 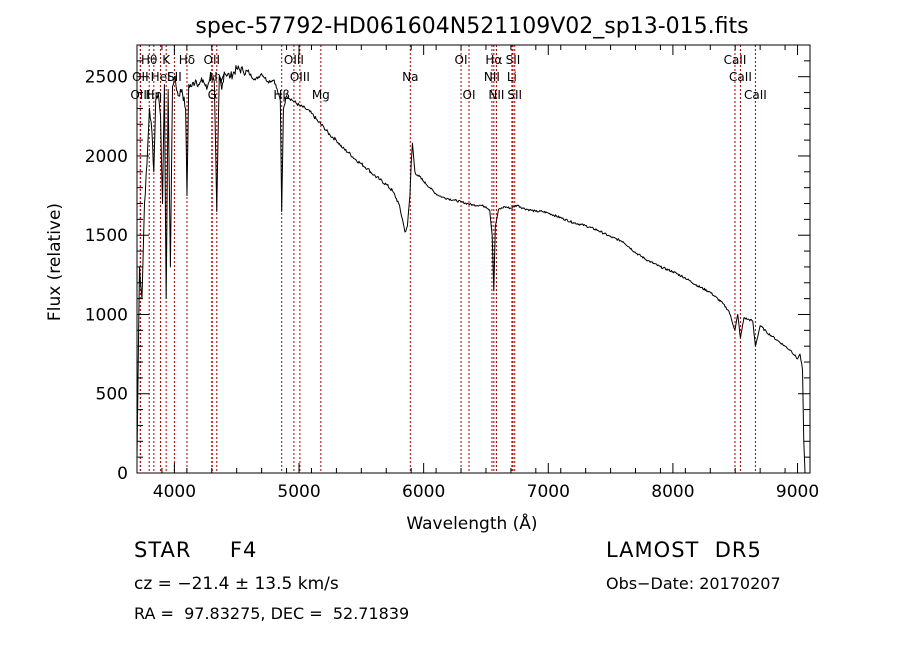 What do you see at coordinates (122, 474) in the screenshot?
I see `y-tick-label: 0` at bounding box center [122, 474].